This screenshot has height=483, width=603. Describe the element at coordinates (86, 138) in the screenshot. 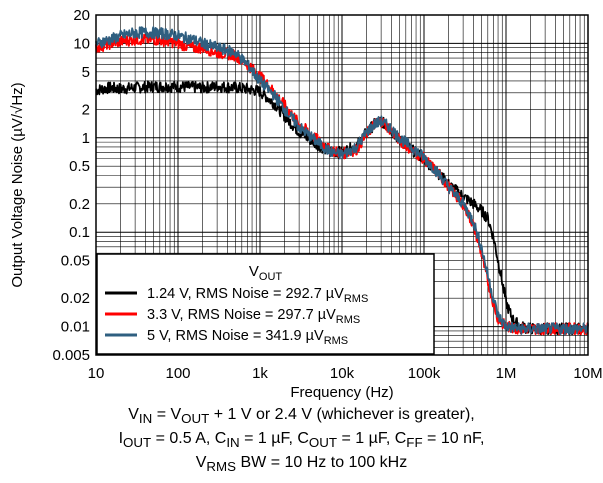

I see `y-tick-label: 1` at that location.